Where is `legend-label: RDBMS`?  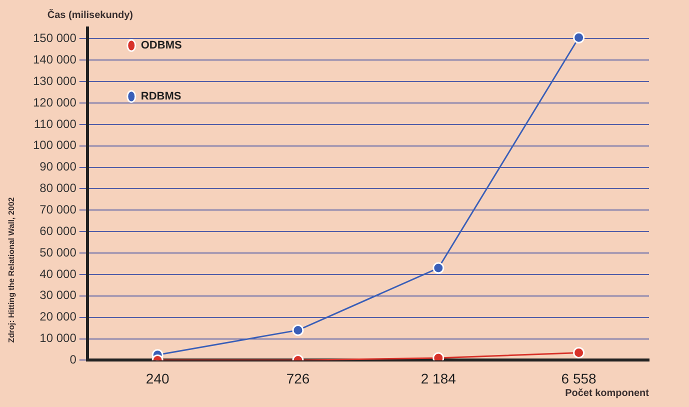 legend-label: RDBMS is located at coordinates (161, 96).